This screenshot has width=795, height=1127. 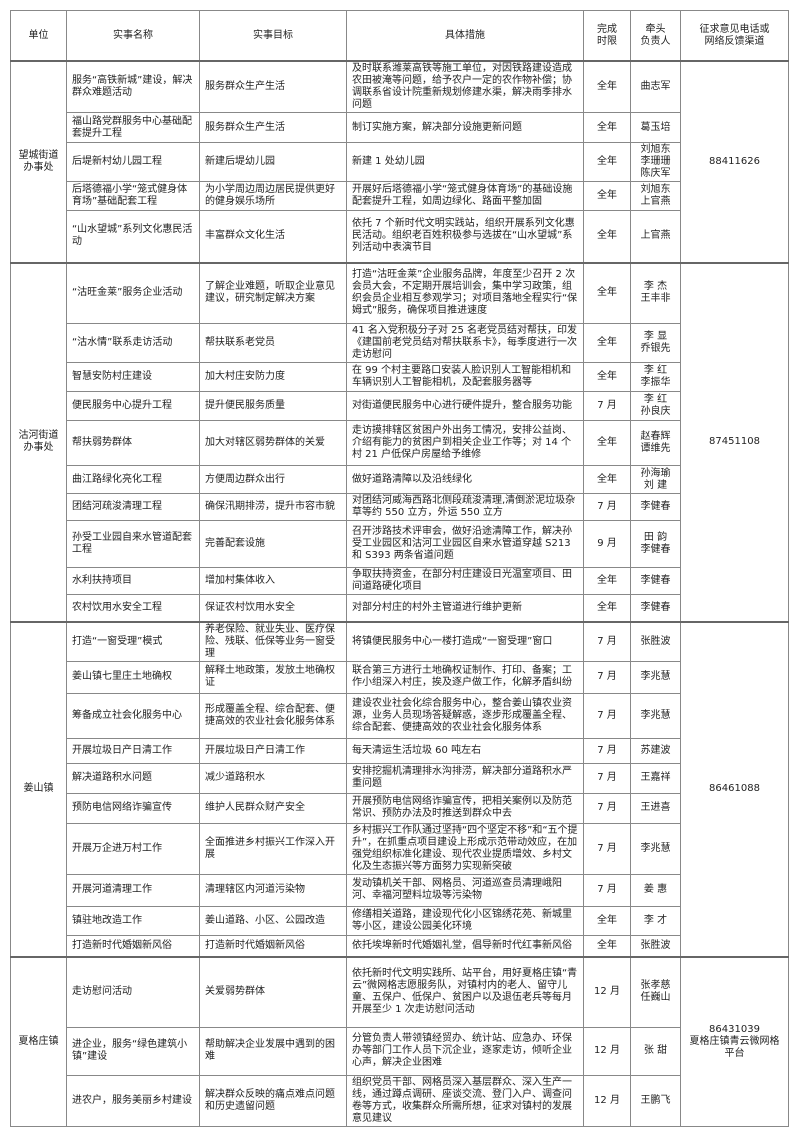 I want to click on project-measures: 争取扶持资金，在部分村庄建设日光温室项目、田间道路硬化项目, so click(x=465, y=581).